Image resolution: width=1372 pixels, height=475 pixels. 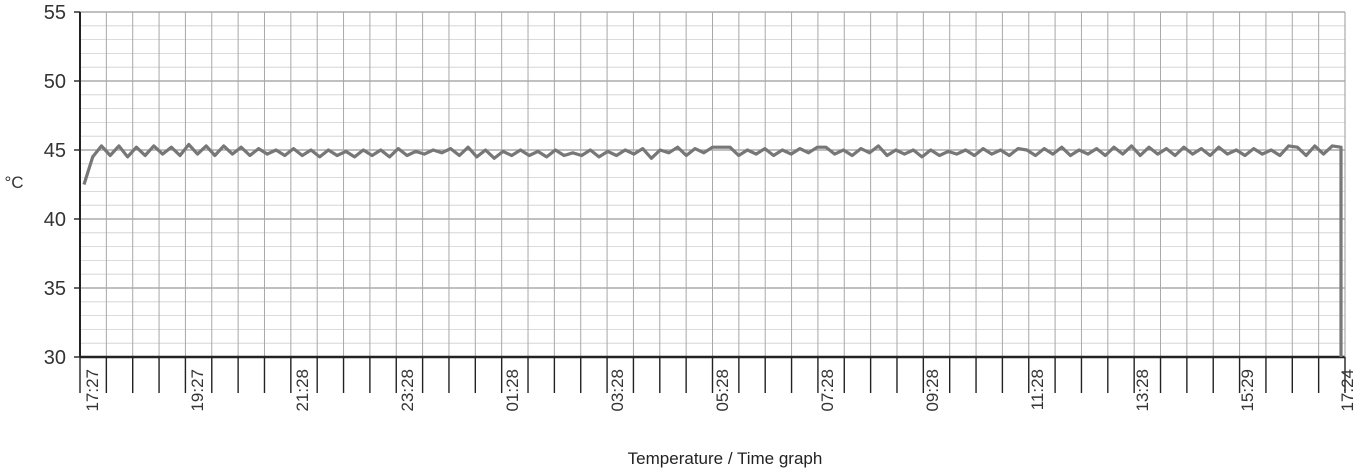 What do you see at coordinates (932, 390) in the screenshot?
I see `x-tick-label: 09:28` at bounding box center [932, 390].